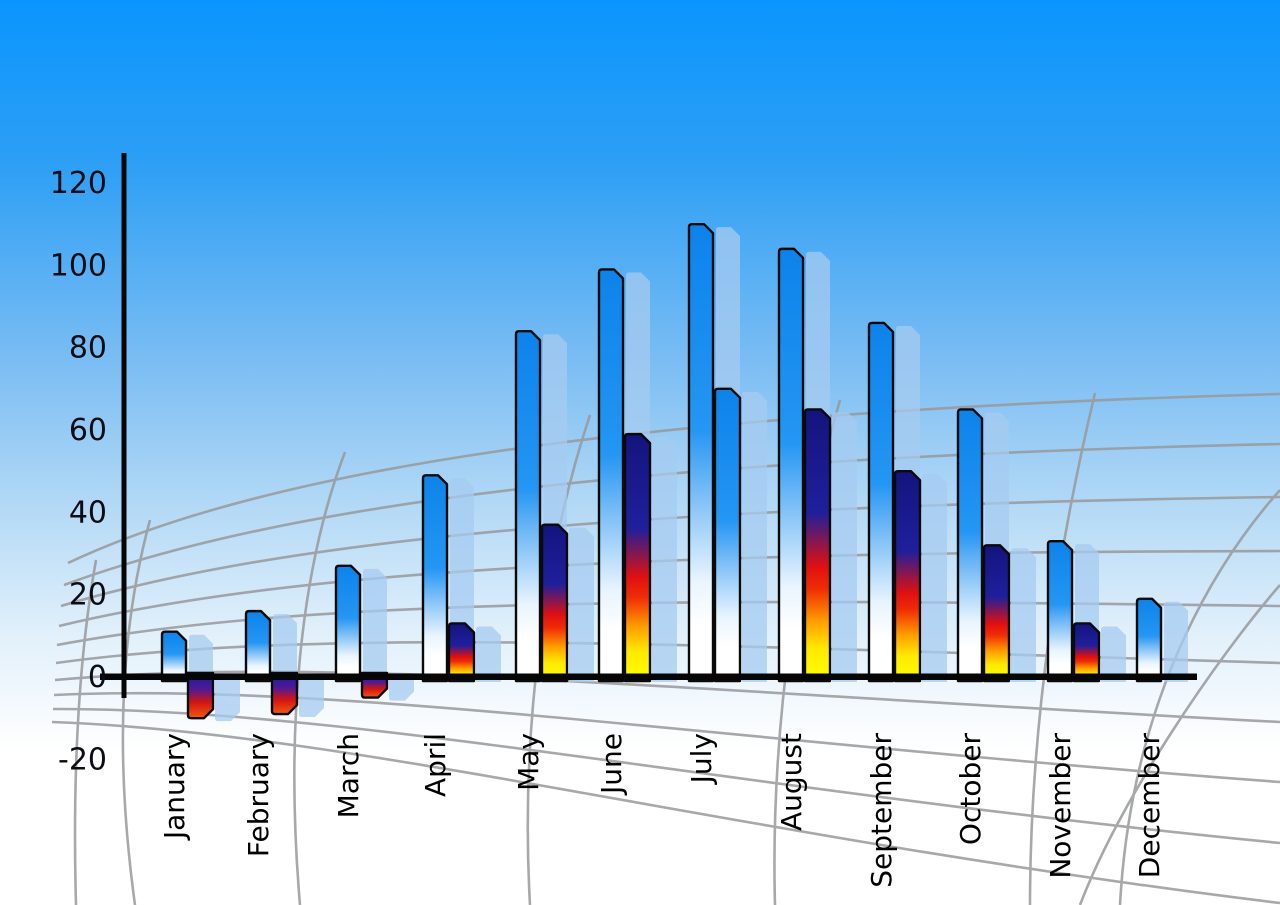 This screenshot has height=905, width=1280. I want to click on bar-january-series2, so click(200, 695).